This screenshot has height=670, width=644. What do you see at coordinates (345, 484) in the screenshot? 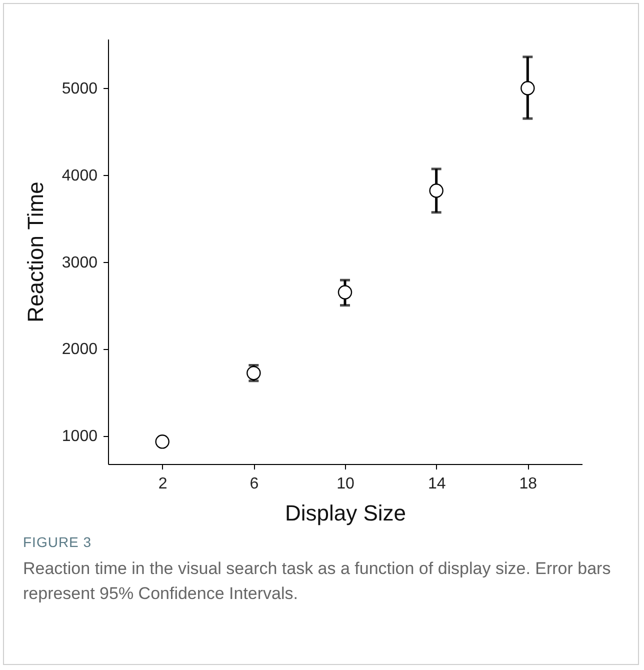
I see `x-tick-label: 10` at bounding box center [345, 484].